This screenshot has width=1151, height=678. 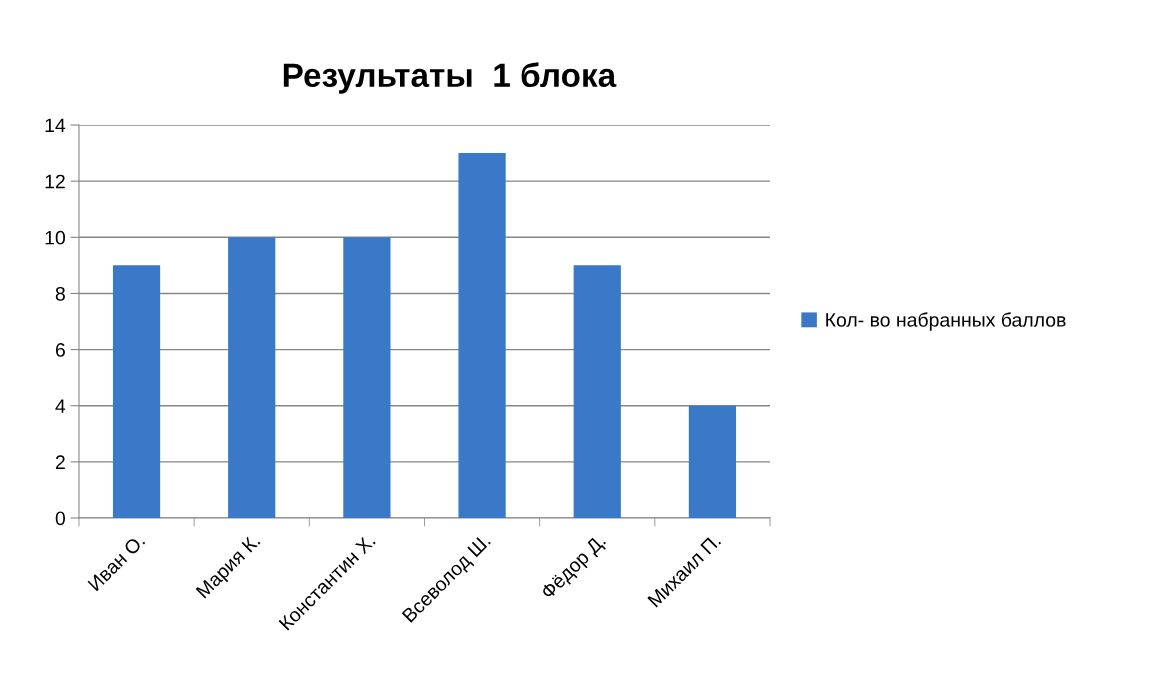 What do you see at coordinates (946, 321) in the screenshot?
I see `legend-label: Кол- во набранных баллов` at bounding box center [946, 321].